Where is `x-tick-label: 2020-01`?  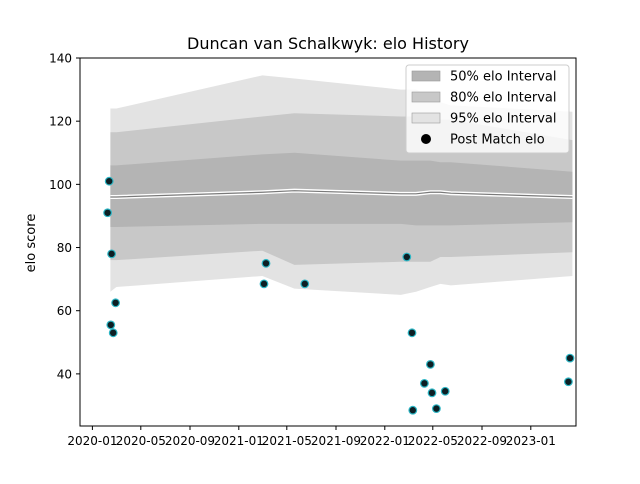 x-tick-label: 2020-01 is located at coordinates (92, 441).